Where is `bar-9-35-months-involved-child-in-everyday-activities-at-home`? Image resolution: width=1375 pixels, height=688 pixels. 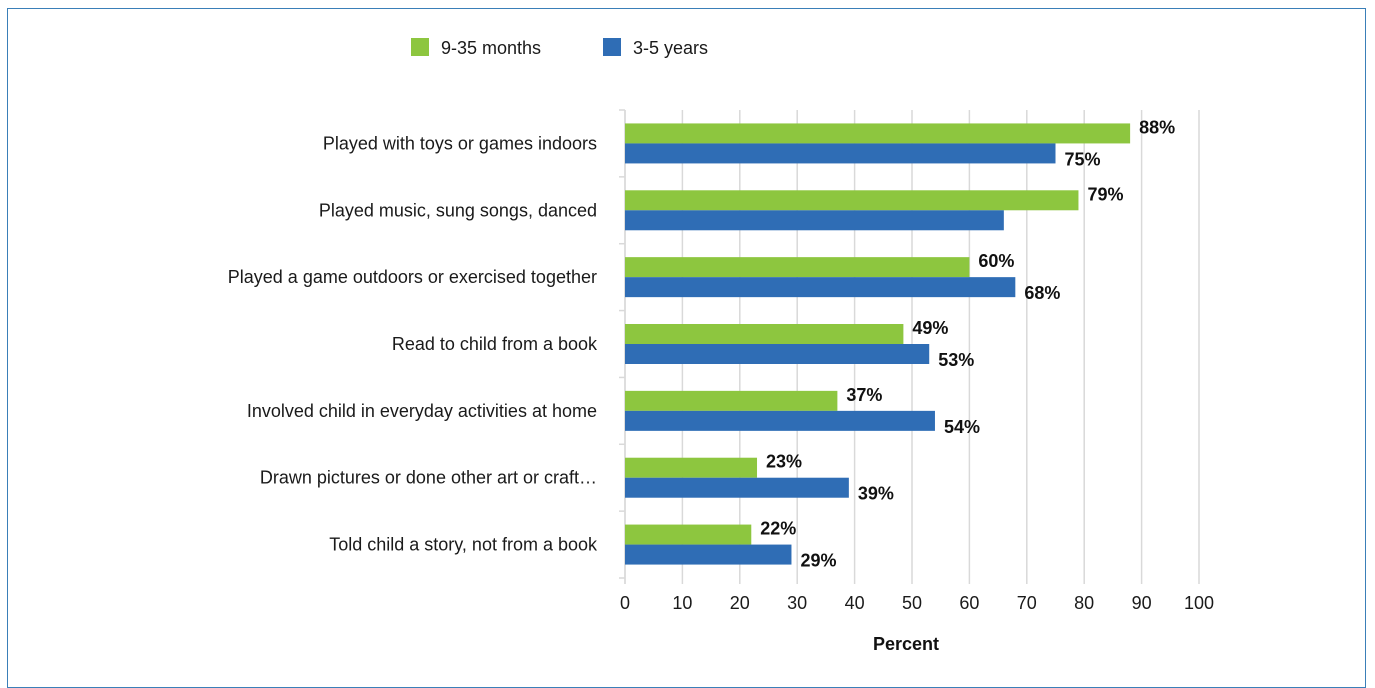
bar-9-35-months-involved-child-in-everyday-activities-at-home is located at coordinates (731, 400).